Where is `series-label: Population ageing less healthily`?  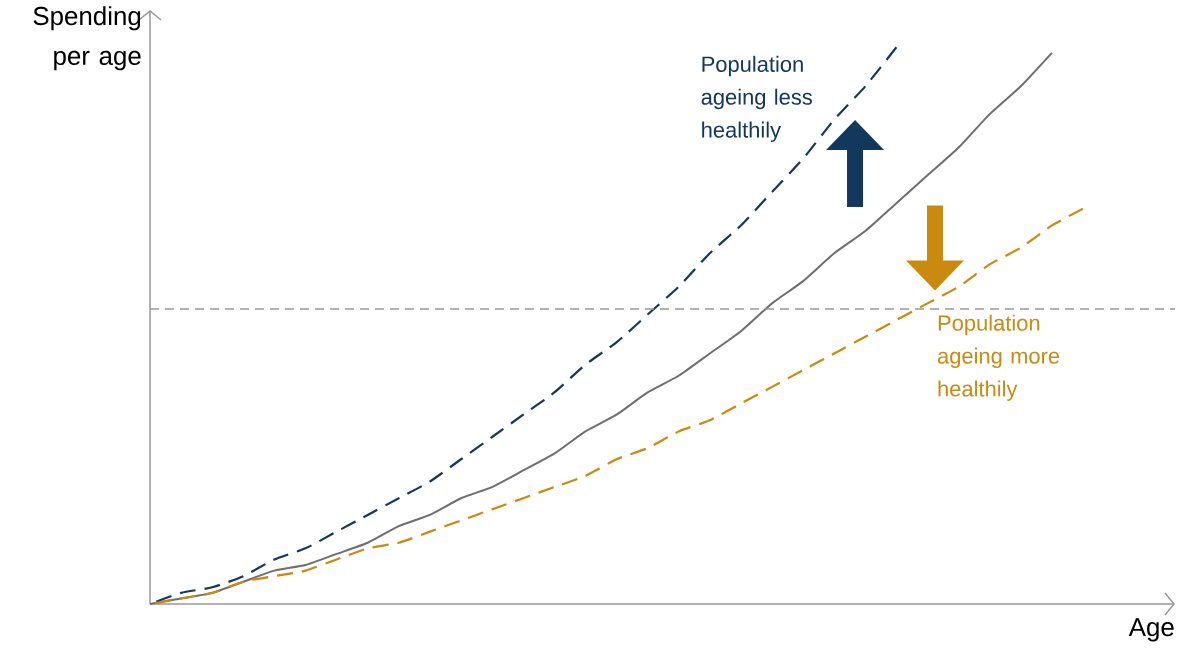
series-label: Population ageing less healthily is located at coordinates (756, 99).